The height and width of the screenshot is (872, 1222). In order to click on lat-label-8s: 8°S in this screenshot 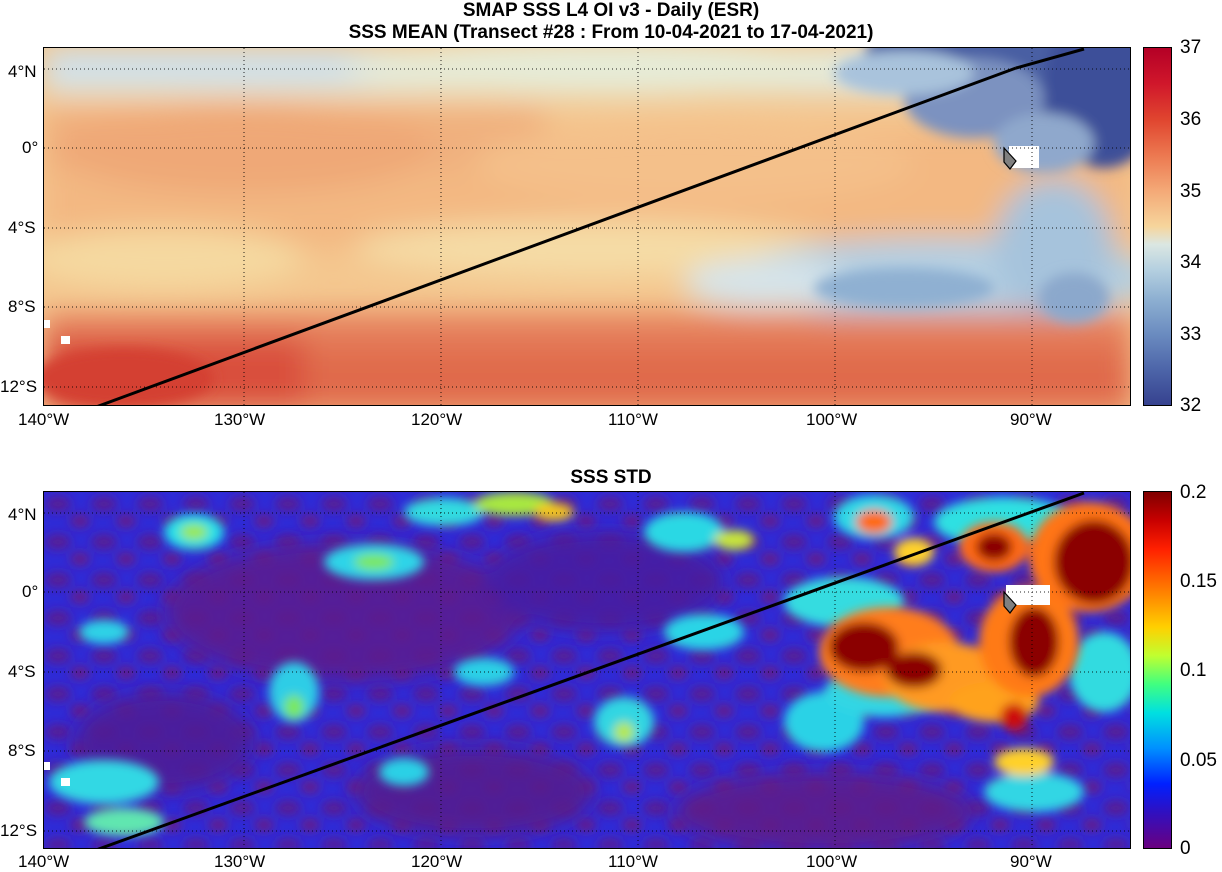, I will do `click(22, 306)`.